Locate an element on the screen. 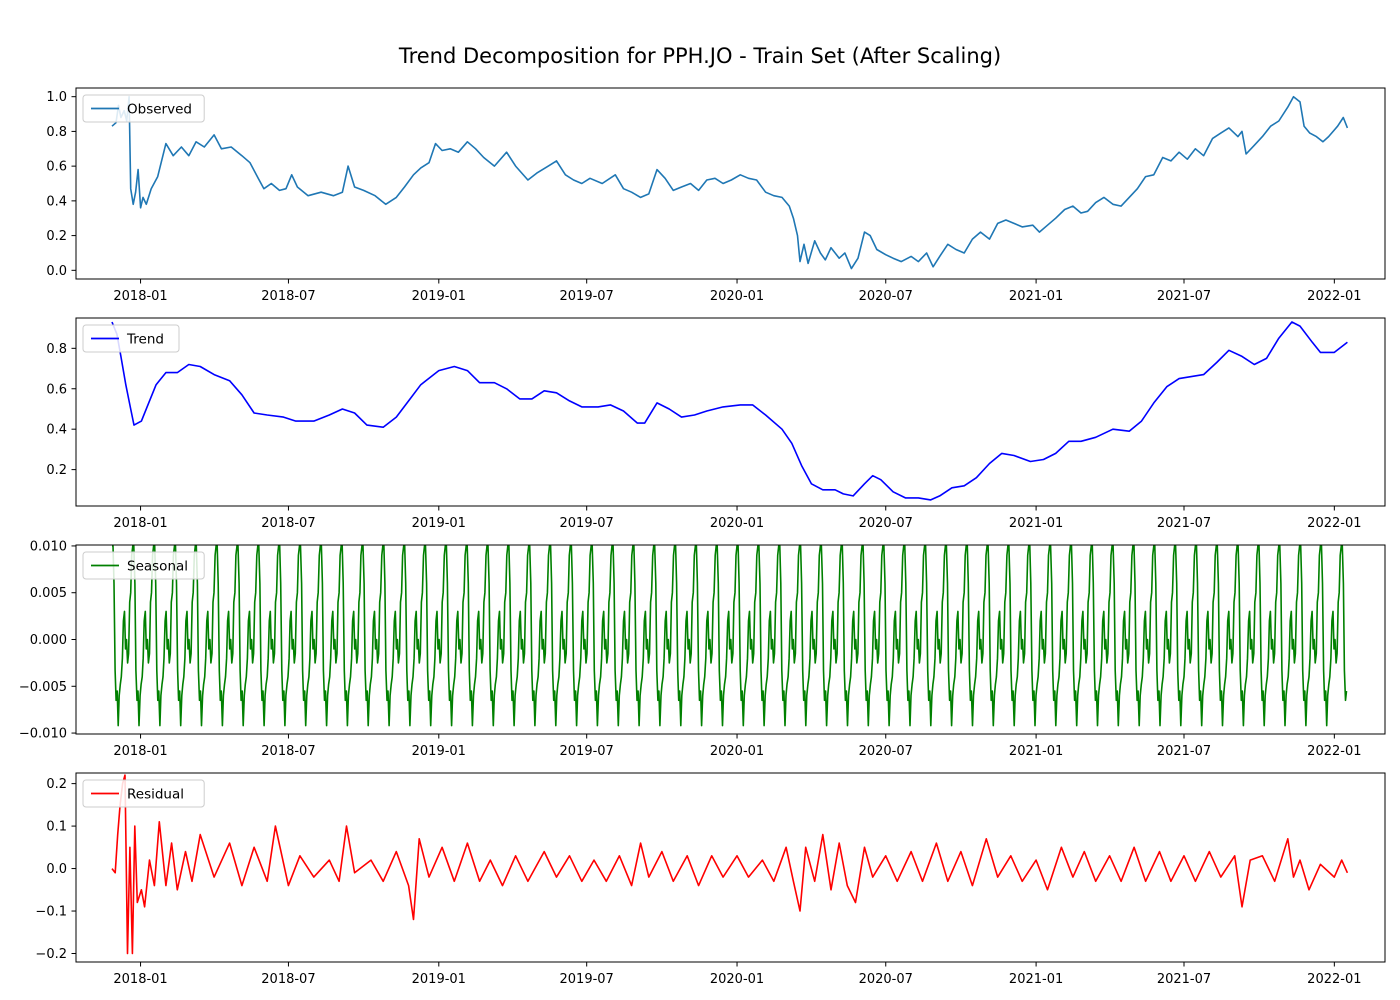 The height and width of the screenshot is (1000, 1400). trend-x-tick-label: 2018-07 is located at coordinates (288, 523).